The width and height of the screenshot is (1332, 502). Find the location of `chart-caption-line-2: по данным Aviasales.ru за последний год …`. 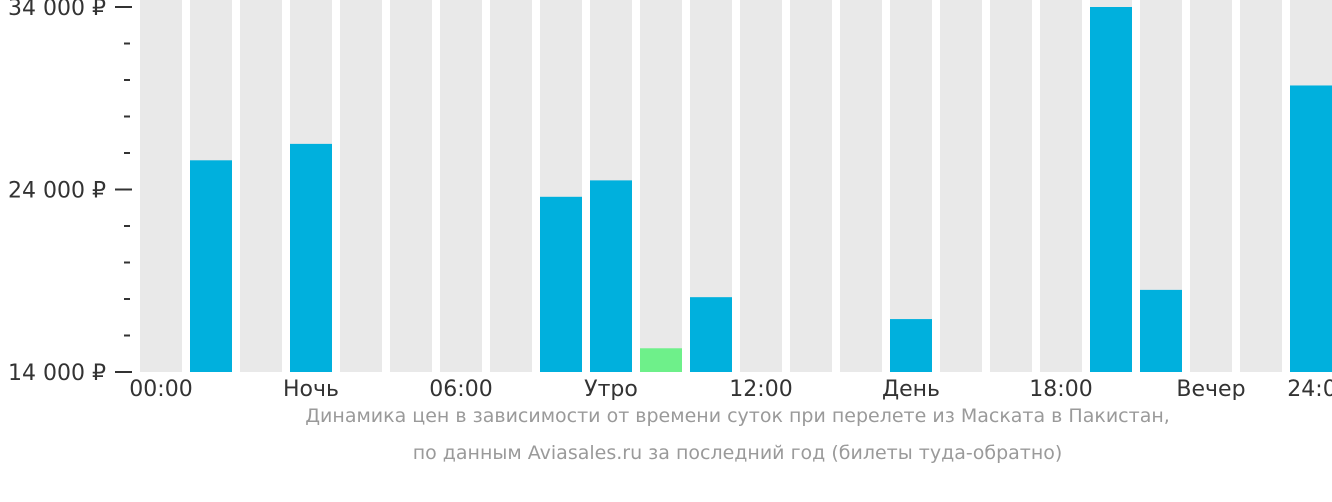

chart-caption-line-2: по данным Aviasales.ru за последний год … is located at coordinates (737, 453).